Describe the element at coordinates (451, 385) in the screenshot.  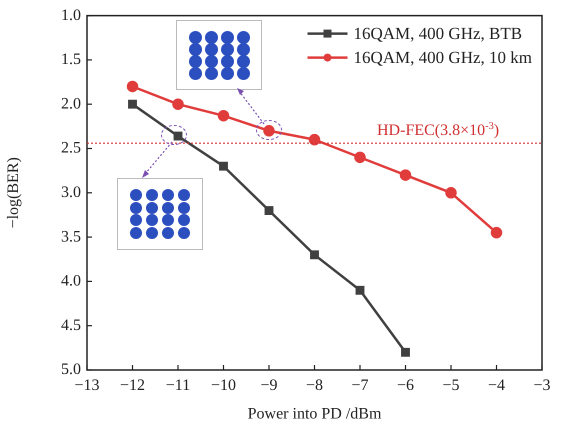
I see `x-tick-label: −5` at that location.